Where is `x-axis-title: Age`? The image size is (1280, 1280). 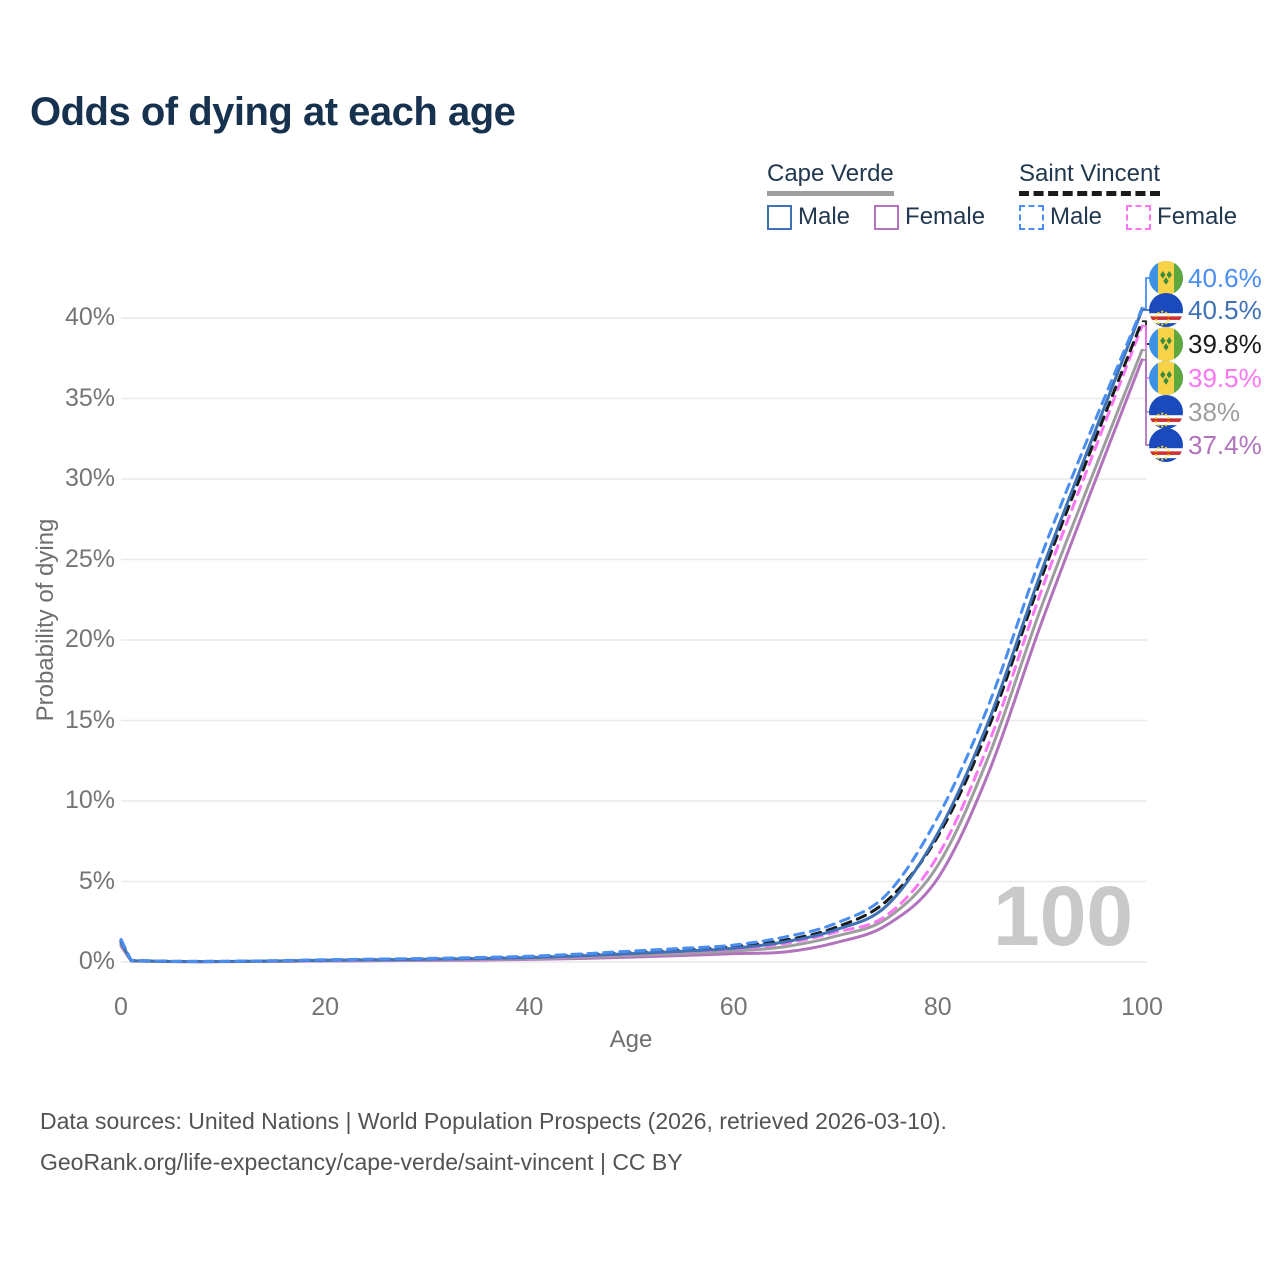
x-axis-title: Age is located at coordinates (631, 1039).